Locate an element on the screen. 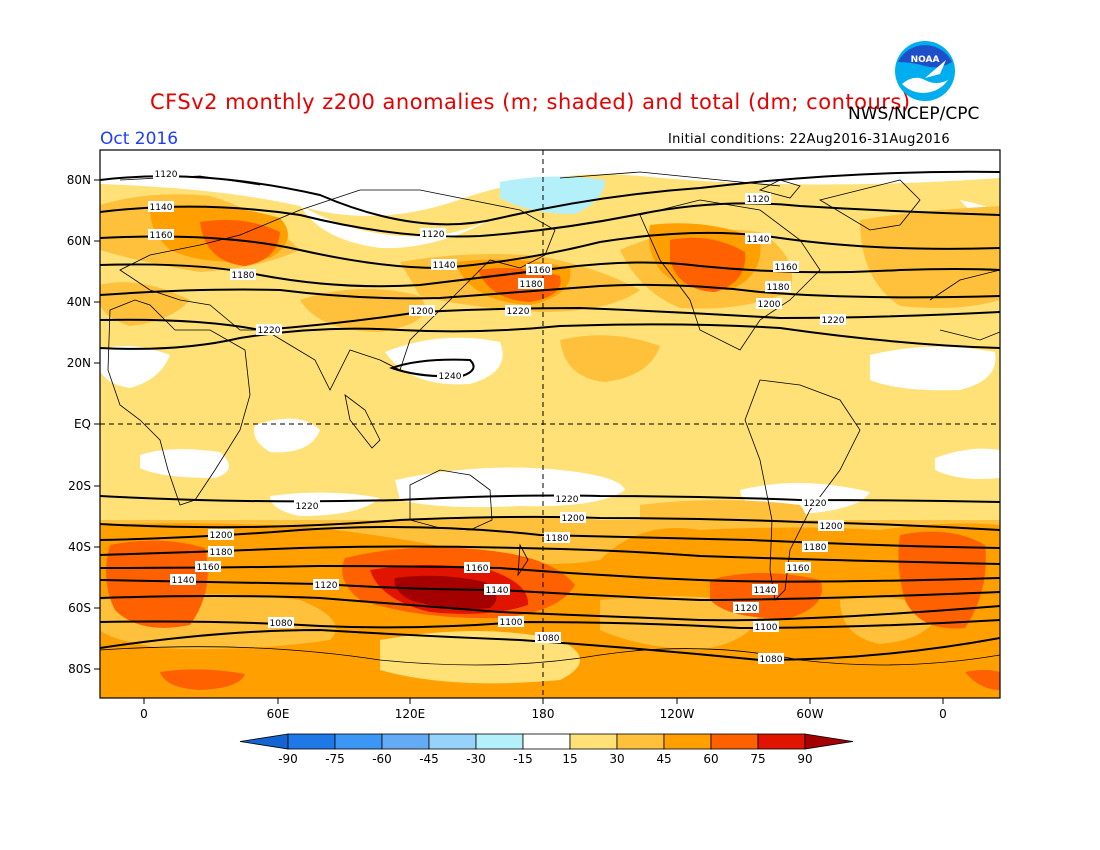 The height and width of the screenshot is (850, 1100). colorbar-label: 75 is located at coordinates (757, 759).